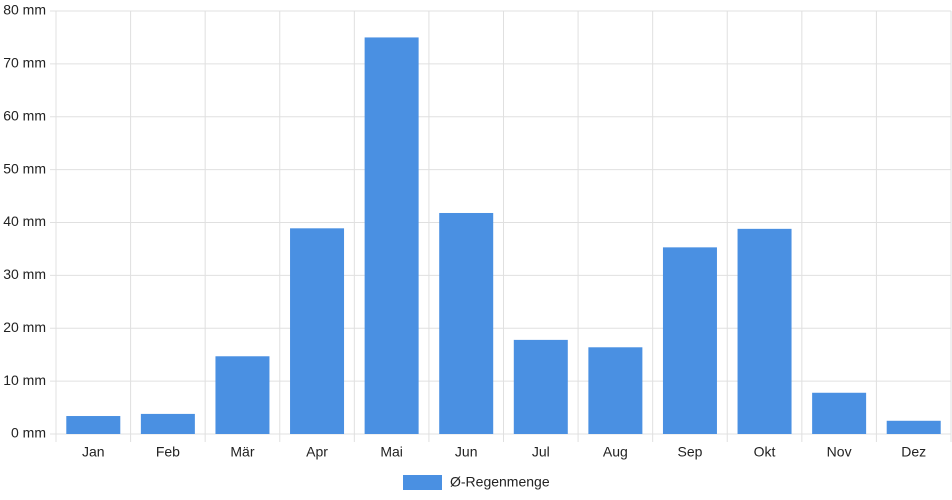 The height and width of the screenshot is (500, 952). What do you see at coordinates (615, 452) in the screenshot?
I see `x-tick-label: Aug` at bounding box center [615, 452].